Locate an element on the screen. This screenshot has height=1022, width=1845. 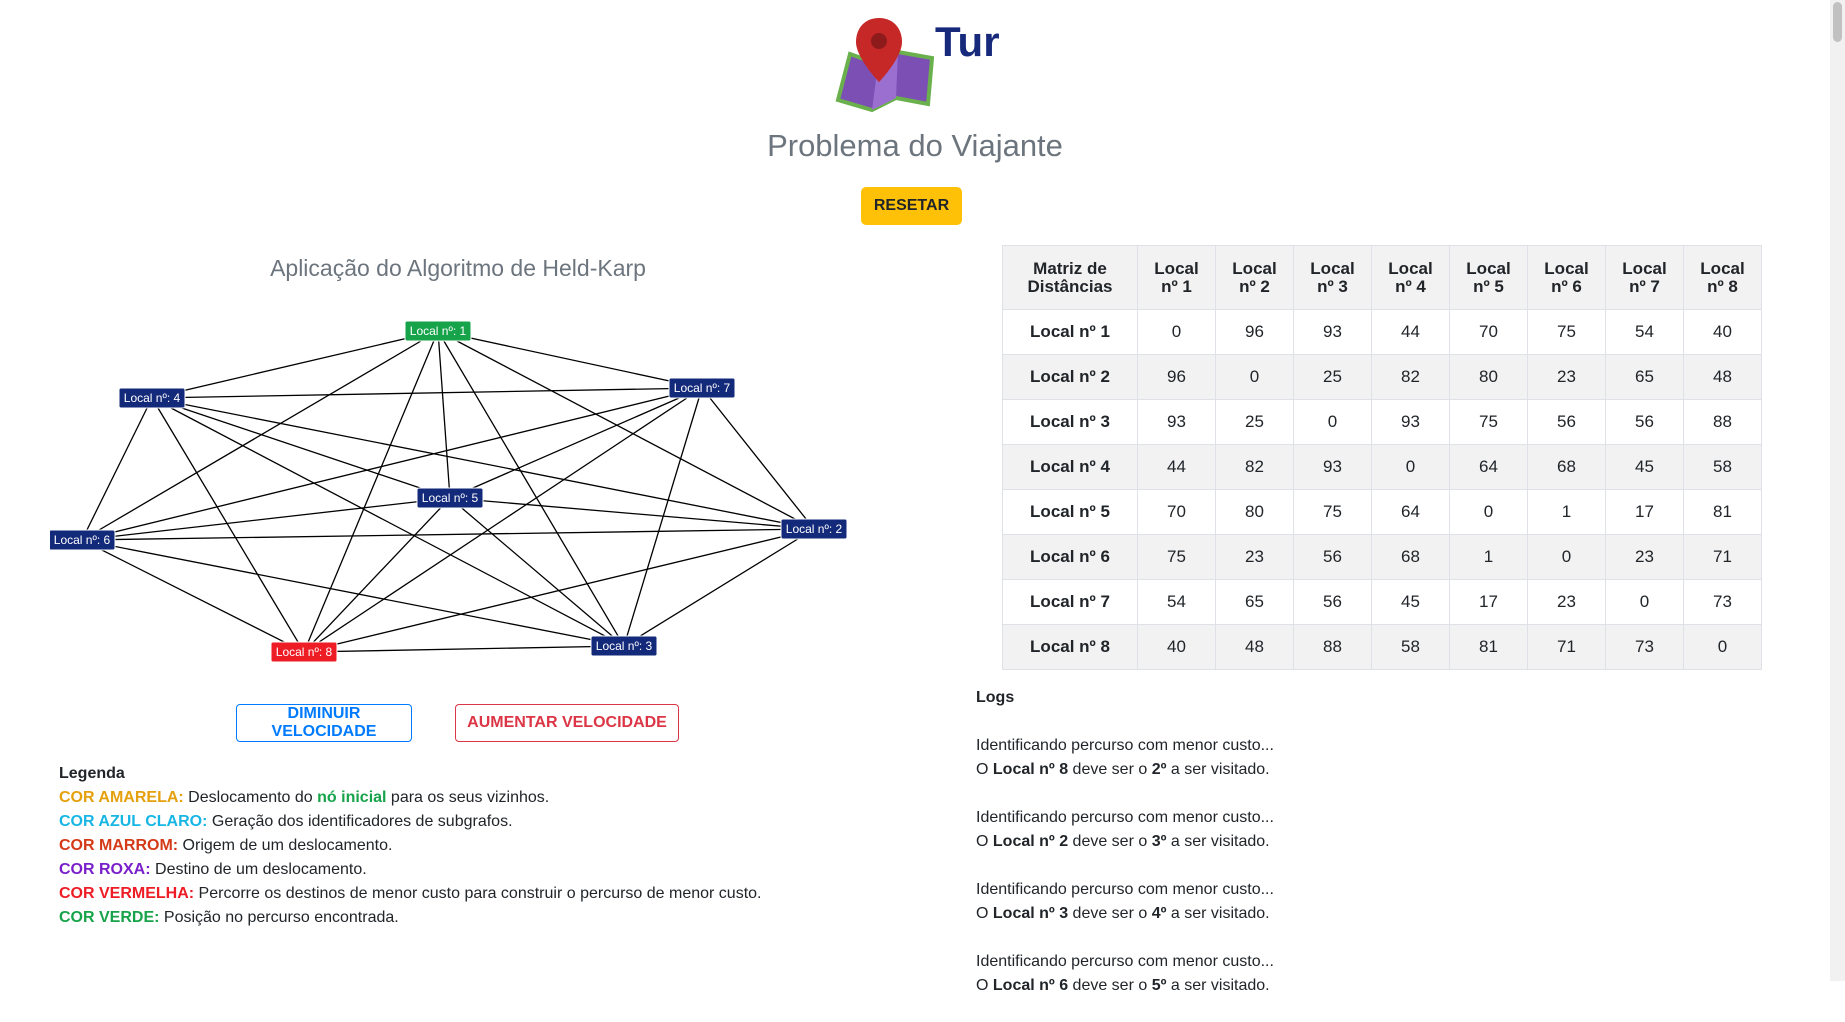
graph-node-1: Local nº: 1 is located at coordinates (438, 331).